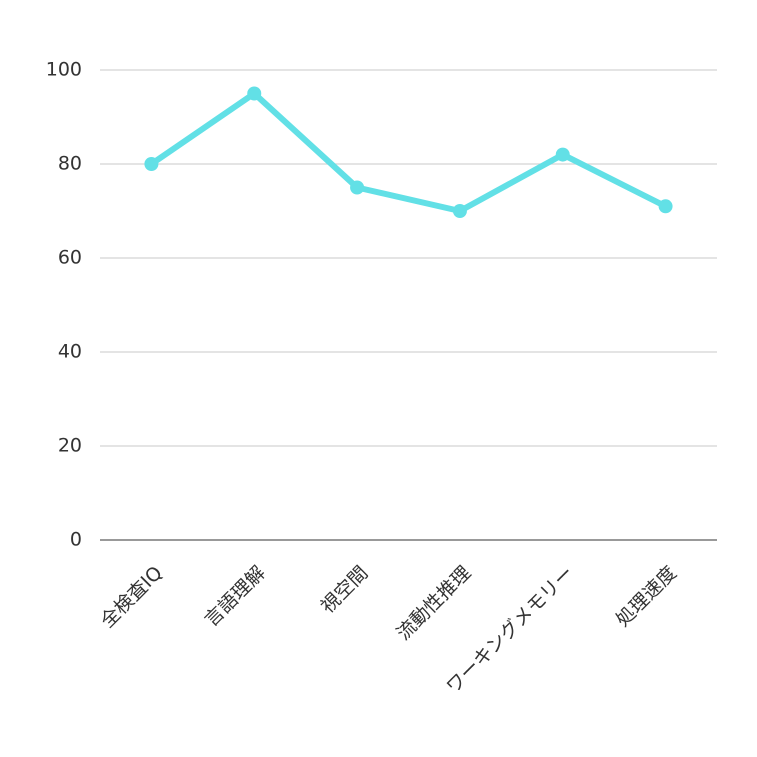  Describe the element at coordinates (76, 540) in the screenshot. I see `y-tick-label: 0` at that location.